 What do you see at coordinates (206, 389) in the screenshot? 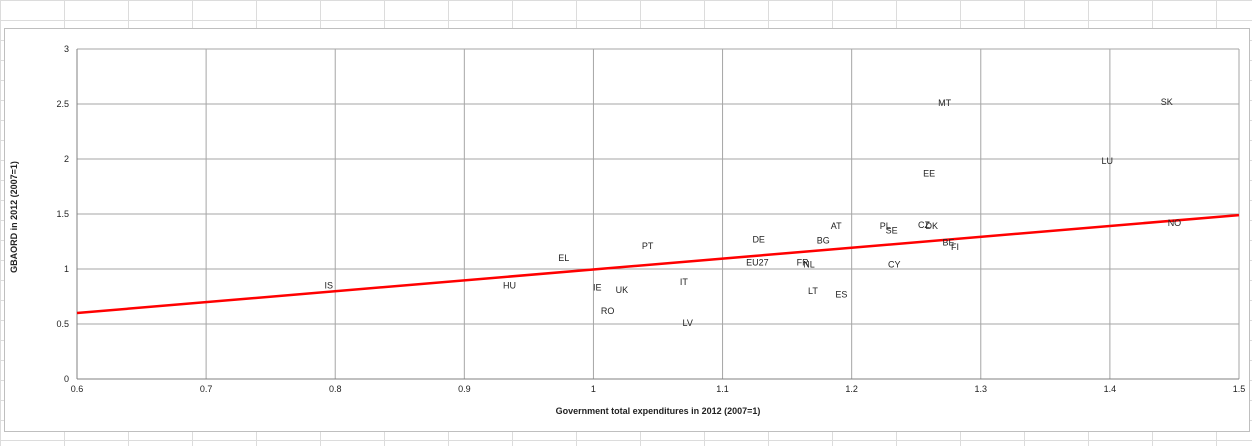
I see `x-tick-label: 0.7` at bounding box center [206, 389].